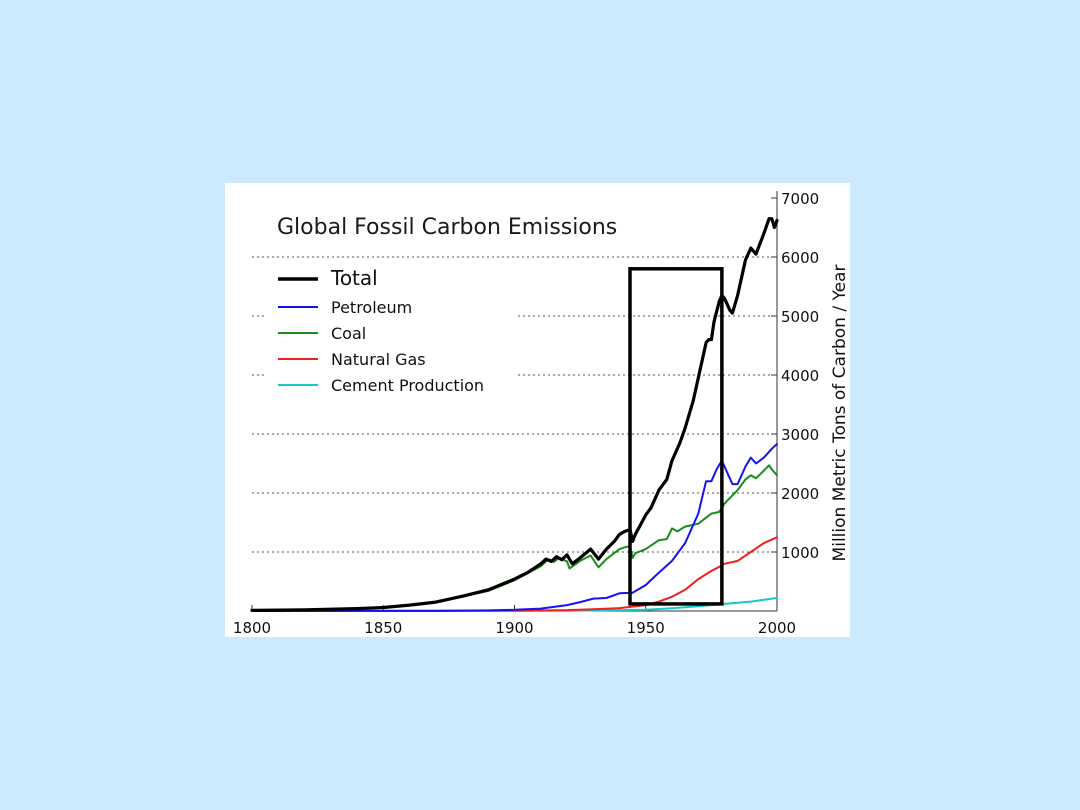 This screenshot has width=1080, height=810. What do you see at coordinates (514, 628) in the screenshot?
I see `x-tick-label: 1900` at bounding box center [514, 628].